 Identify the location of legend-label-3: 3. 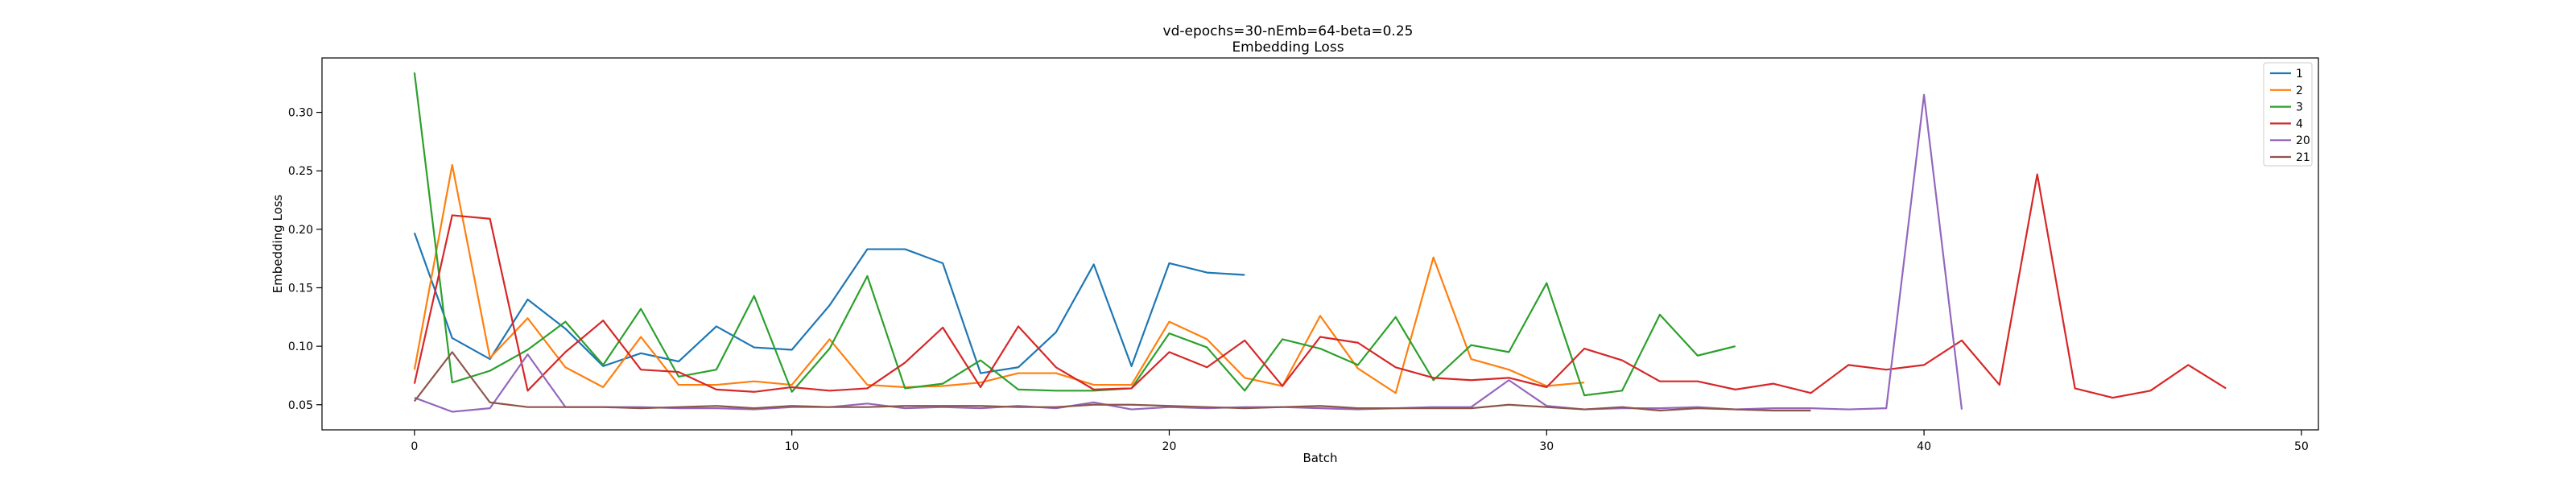
(2299, 107).